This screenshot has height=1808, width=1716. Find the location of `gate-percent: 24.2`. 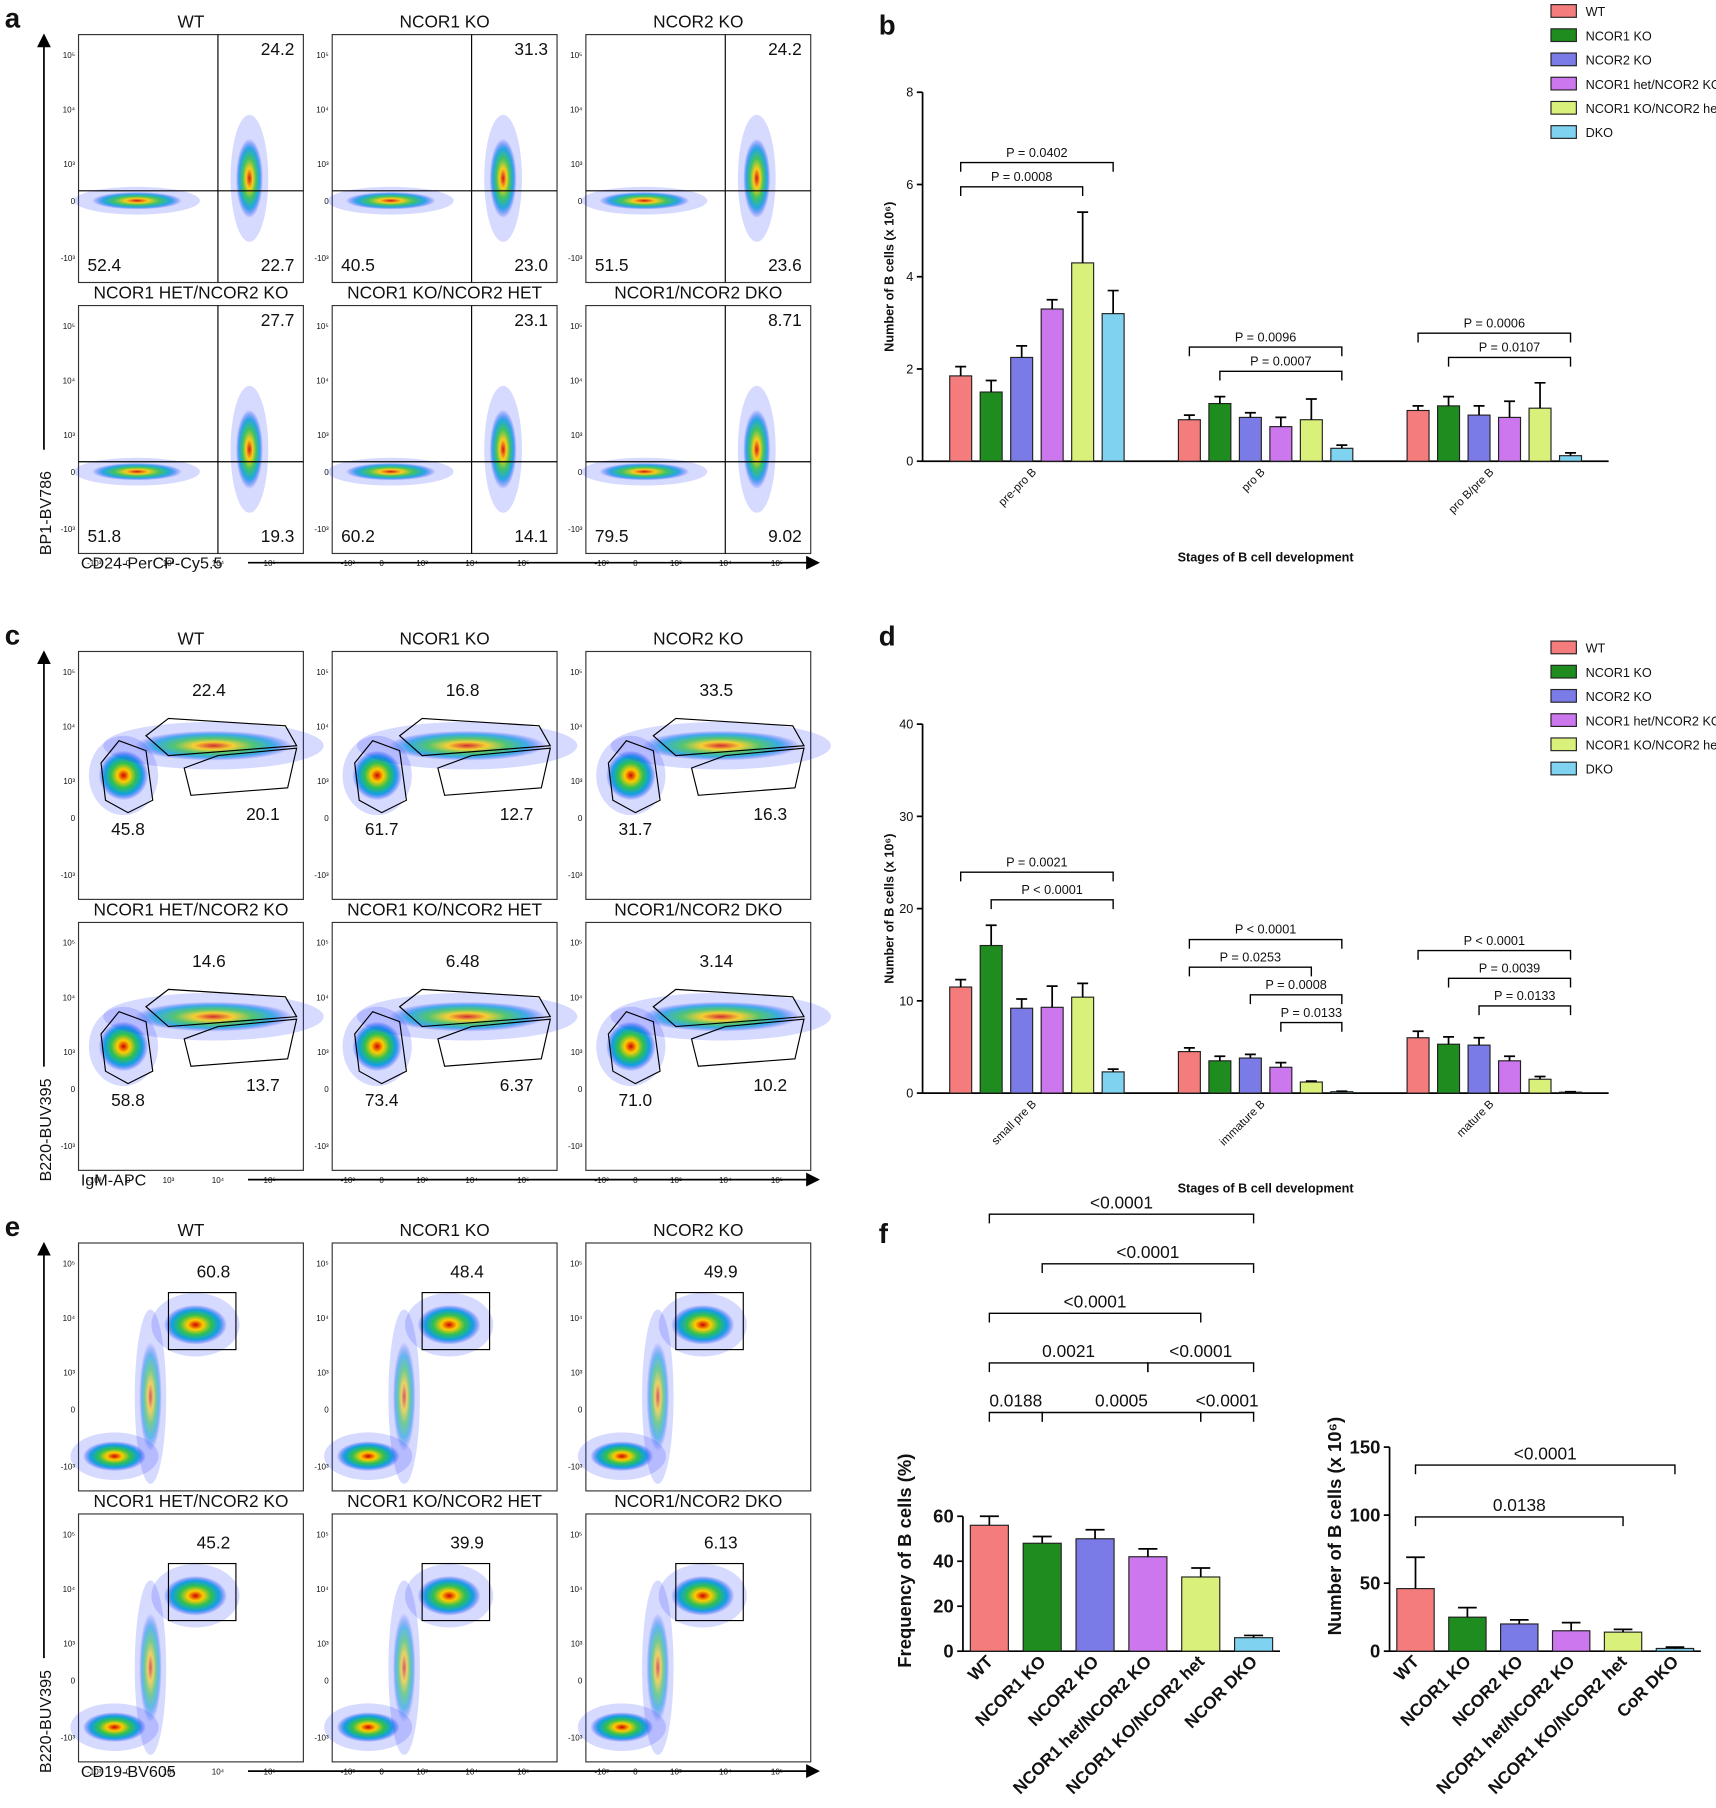

gate-percent: 24.2 is located at coordinates (278, 49).